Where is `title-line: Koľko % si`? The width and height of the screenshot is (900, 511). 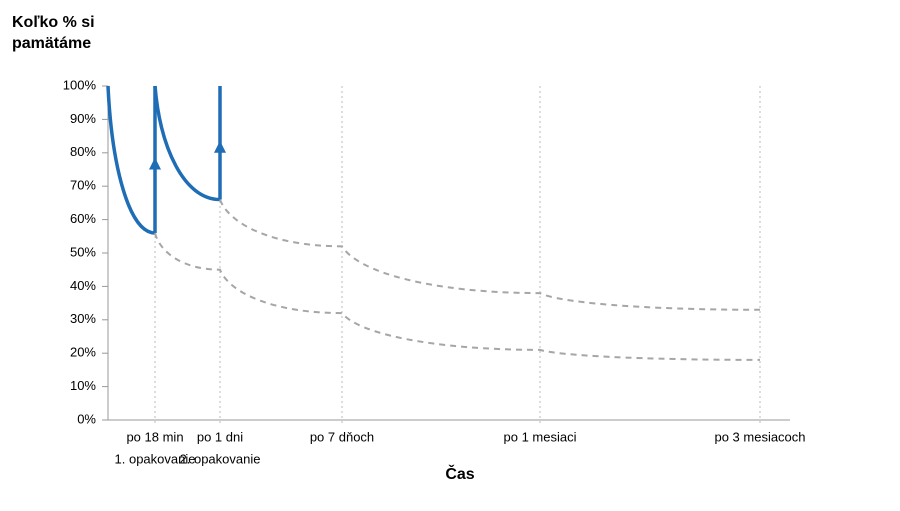 title-line: Koľko % si is located at coordinates (53, 22).